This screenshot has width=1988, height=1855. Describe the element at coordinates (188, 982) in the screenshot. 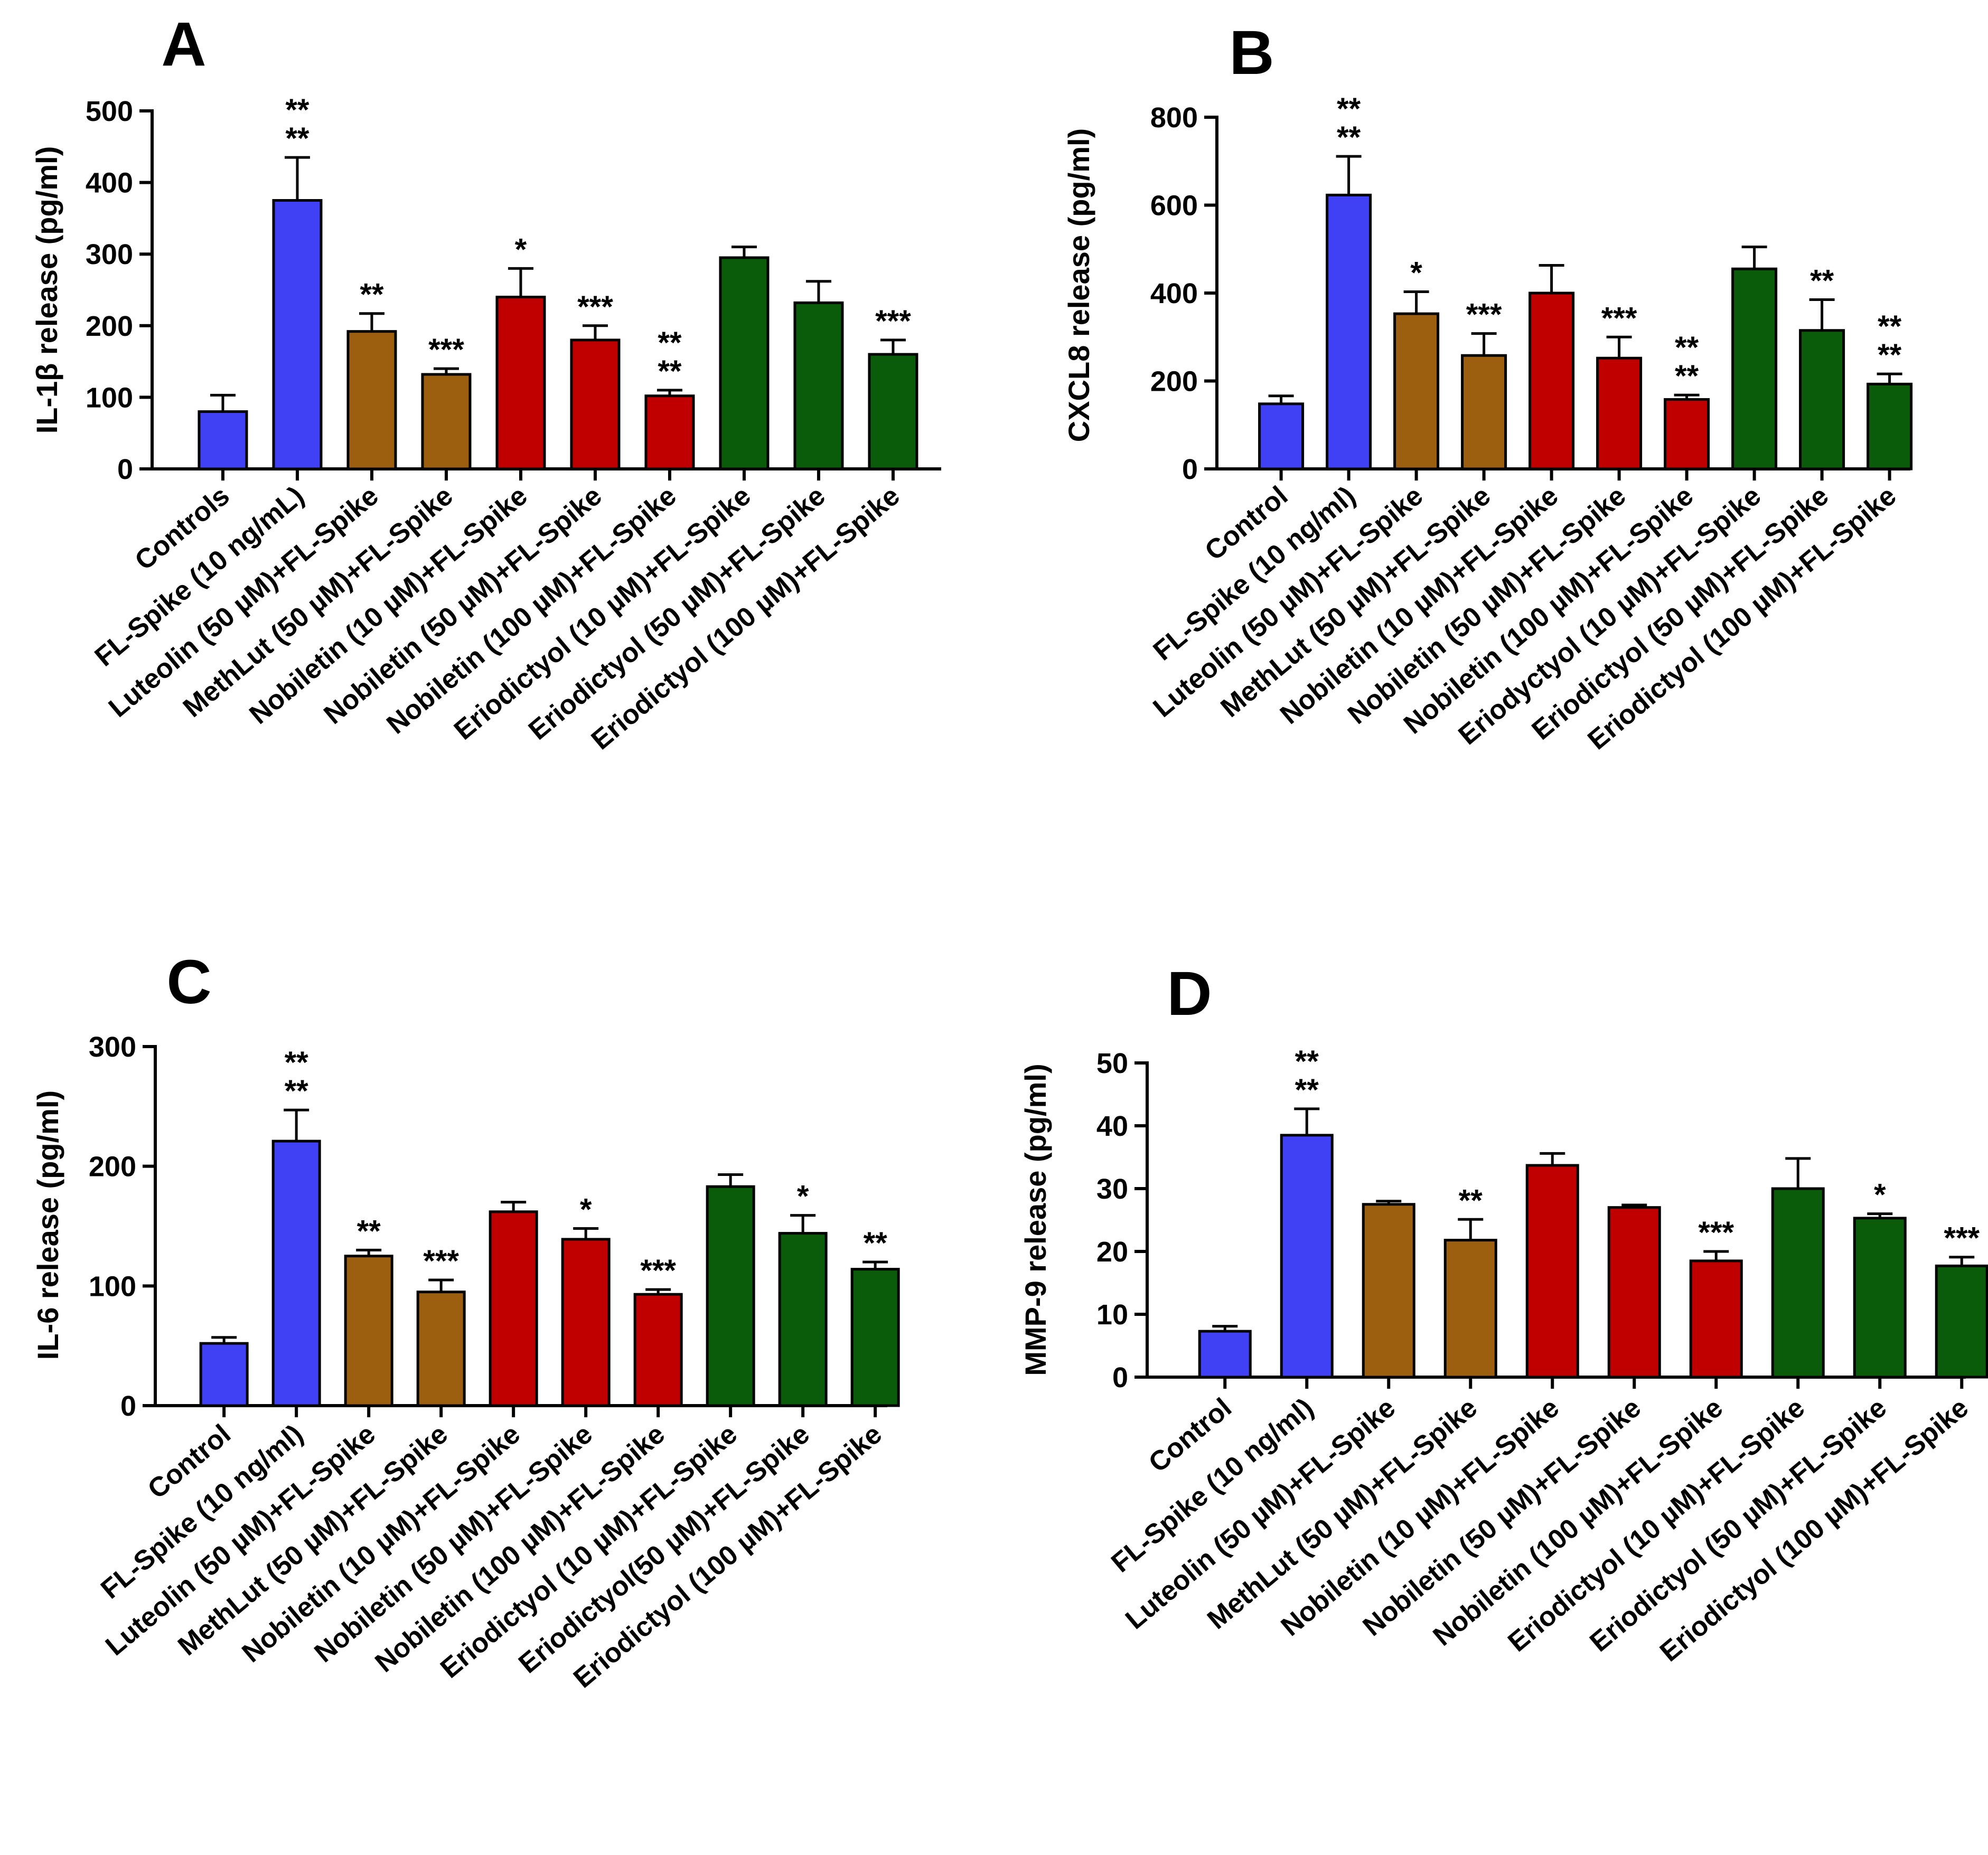

I see `panel-label-c: C` at that location.